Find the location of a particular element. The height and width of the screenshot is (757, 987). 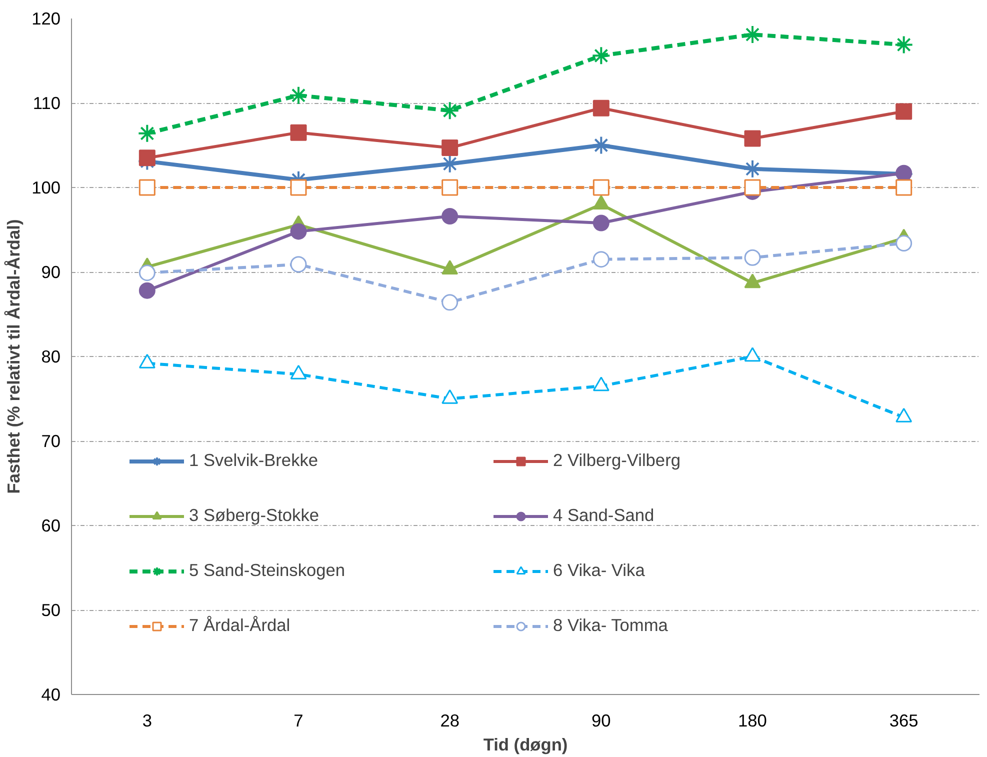

y-tick-label: 110 is located at coordinates (46, 103).